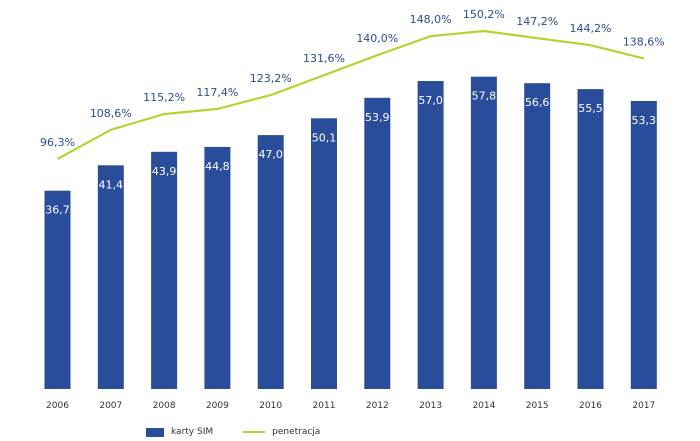 This screenshot has width=700, height=441. What do you see at coordinates (57, 289) in the screenshot?
I see `bar-2006` at bounding box center [57, 289].